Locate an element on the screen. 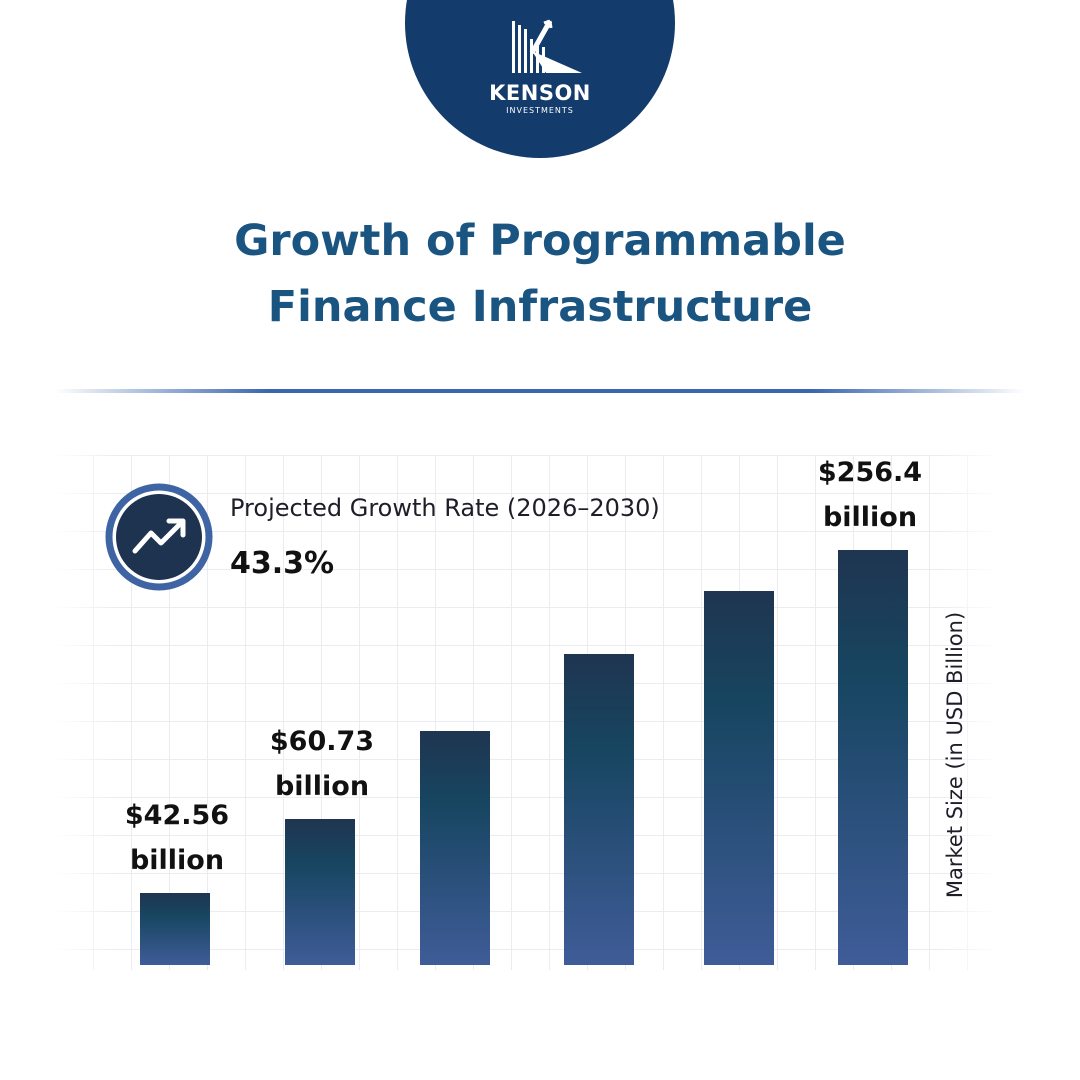 The width and height of the screenshot is (1080, 1080). page-title-line2: Finance Infrastructure is located at coordinates (540, 307).